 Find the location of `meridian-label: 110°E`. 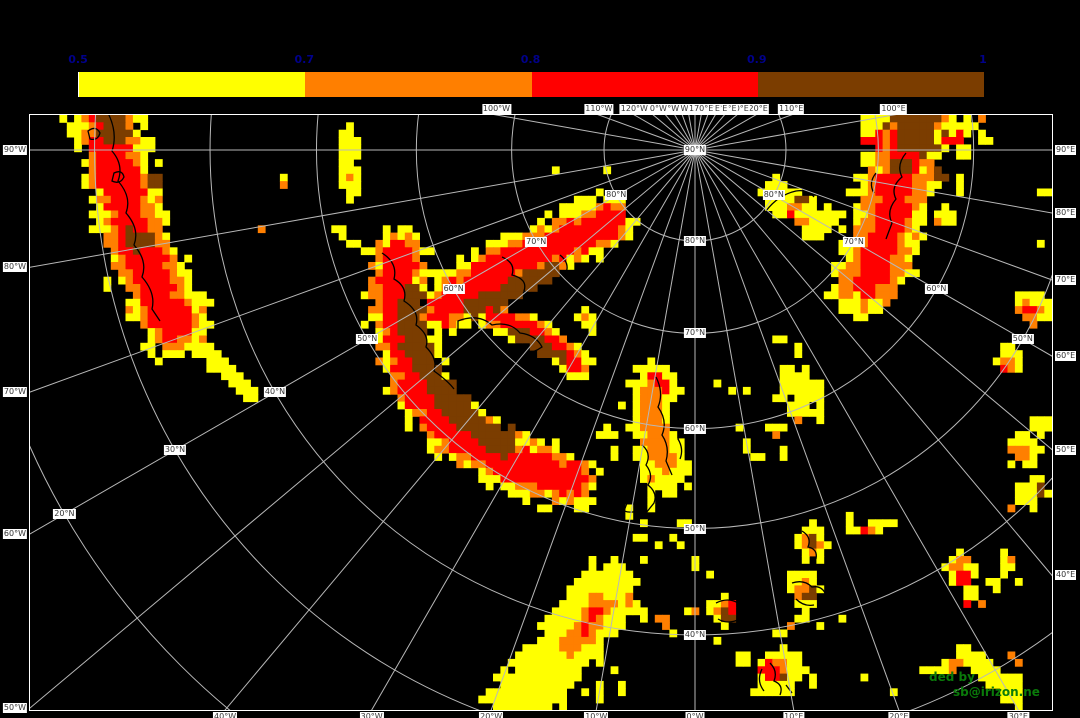

meridian-label: 110°E is located at coordinates (791, 109).